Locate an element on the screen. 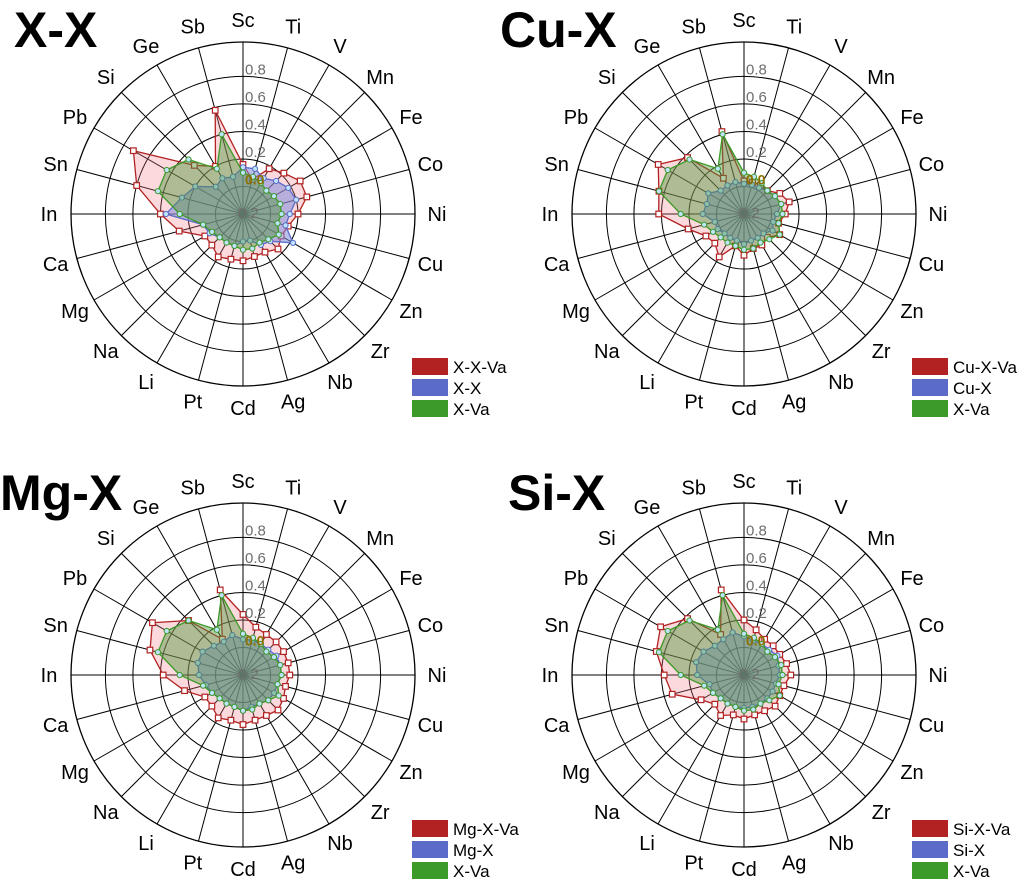  category-label: Mn is located at coordinates (881, 78).